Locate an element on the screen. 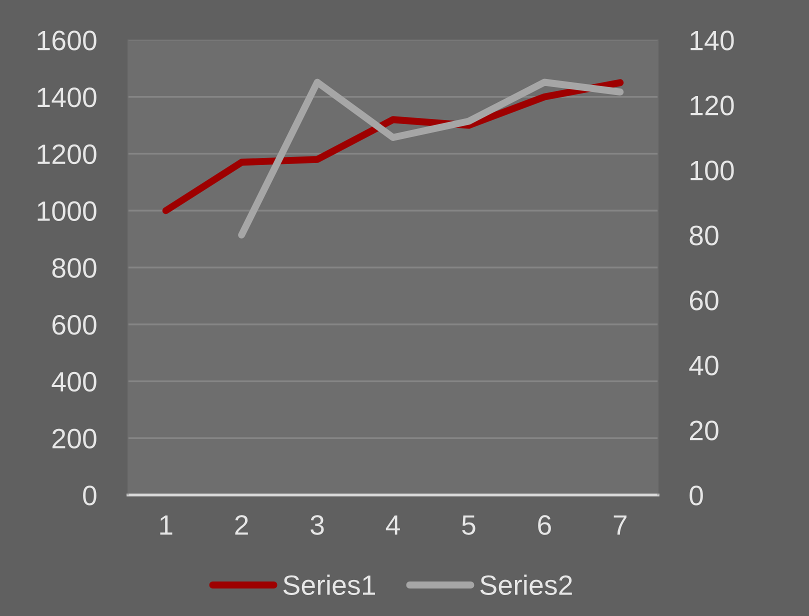  x-tick-label: 6 is located at coordinates (544, 525).